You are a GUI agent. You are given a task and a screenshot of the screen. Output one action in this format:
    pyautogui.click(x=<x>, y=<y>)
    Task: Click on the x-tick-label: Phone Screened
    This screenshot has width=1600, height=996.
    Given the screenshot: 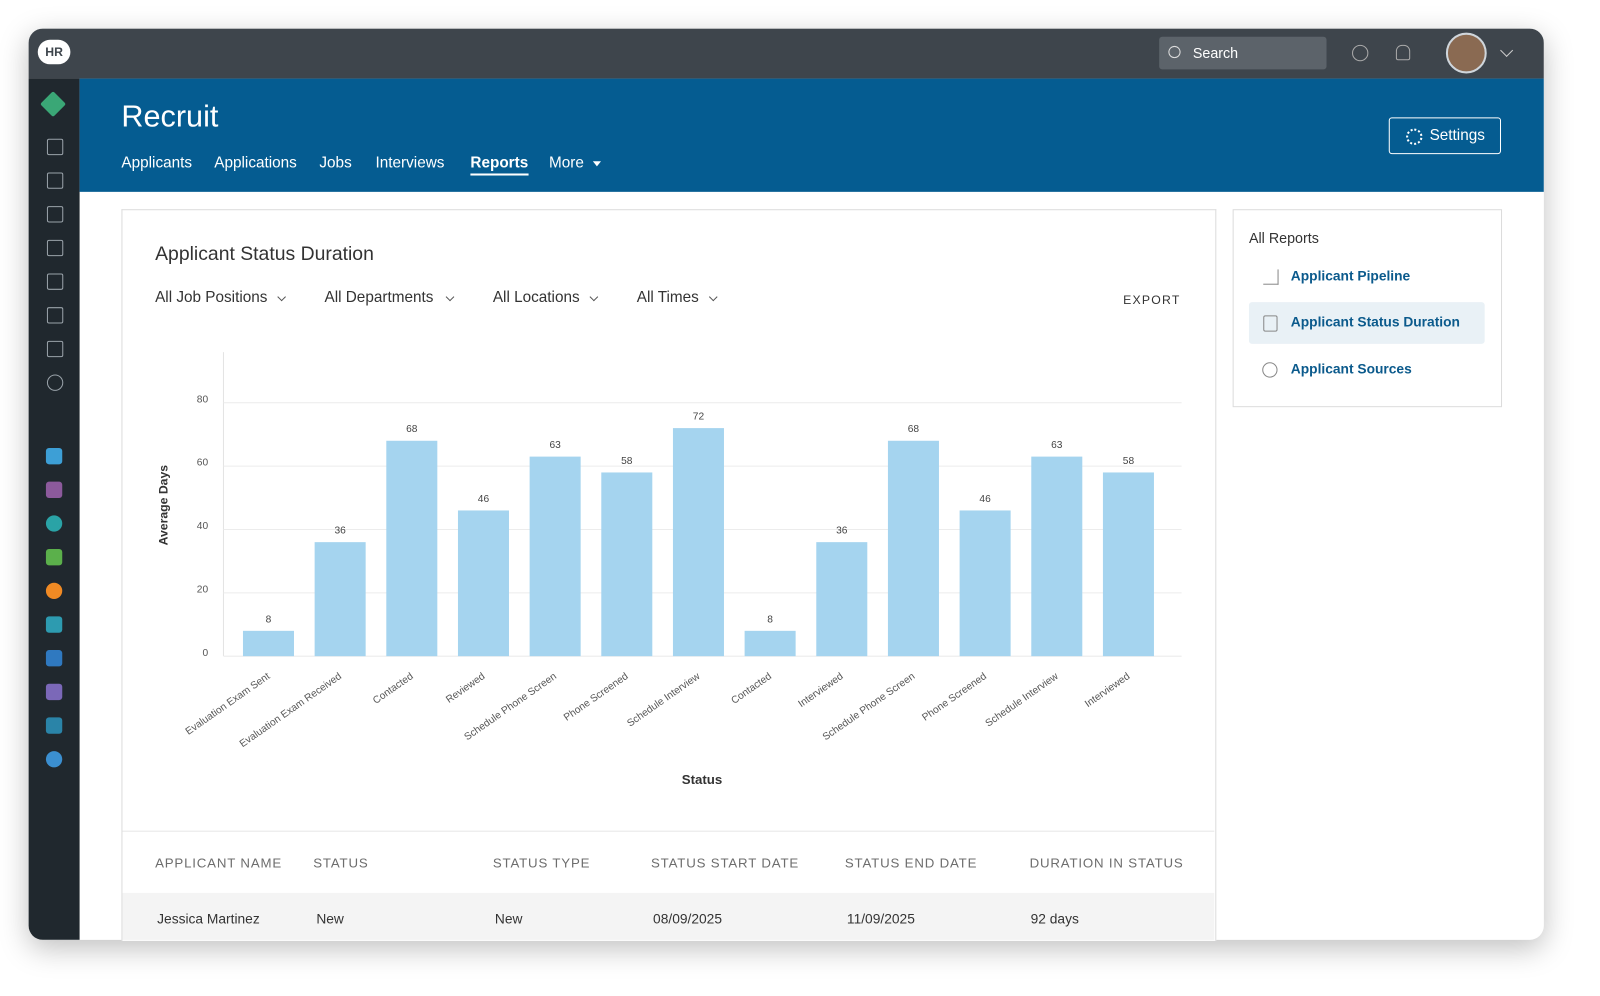 What is the action you would take?
    pyautogui.click(x=954, y=697)
    